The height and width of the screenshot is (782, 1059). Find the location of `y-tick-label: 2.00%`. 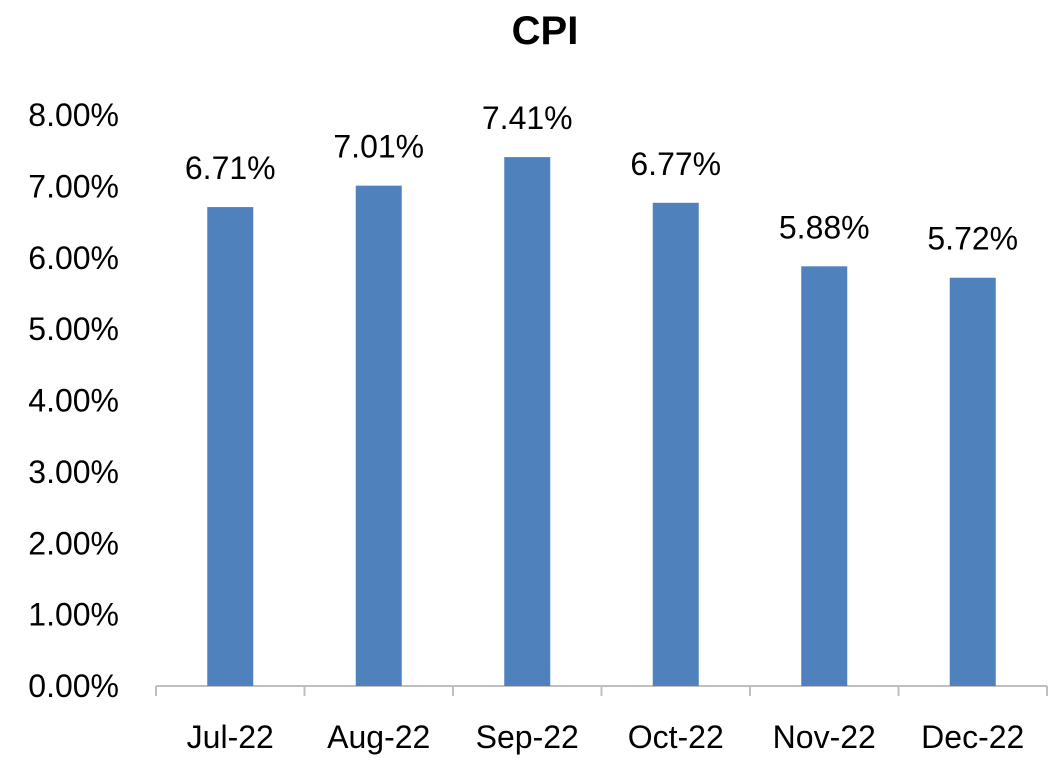

y-tick-label: 2.00% is located at coordinates (73, 543).